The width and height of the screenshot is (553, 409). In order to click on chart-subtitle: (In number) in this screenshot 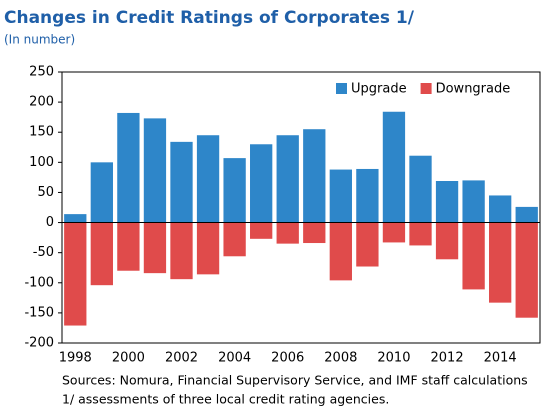, I will do `click(39, 40)`.